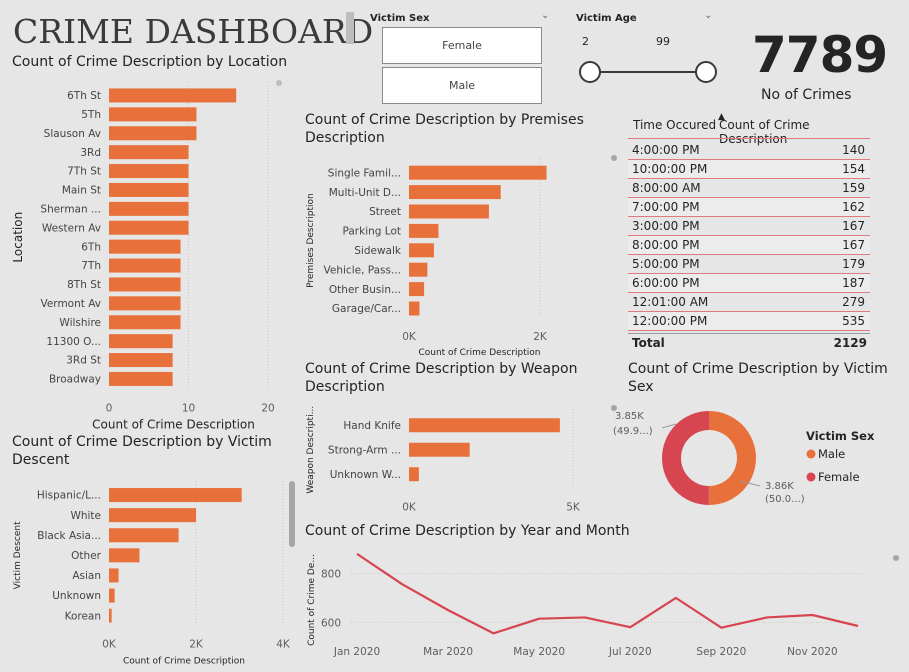 This screenshot has height=672, width=909. I want to click on table-total-label: Total, so click(648, 343).